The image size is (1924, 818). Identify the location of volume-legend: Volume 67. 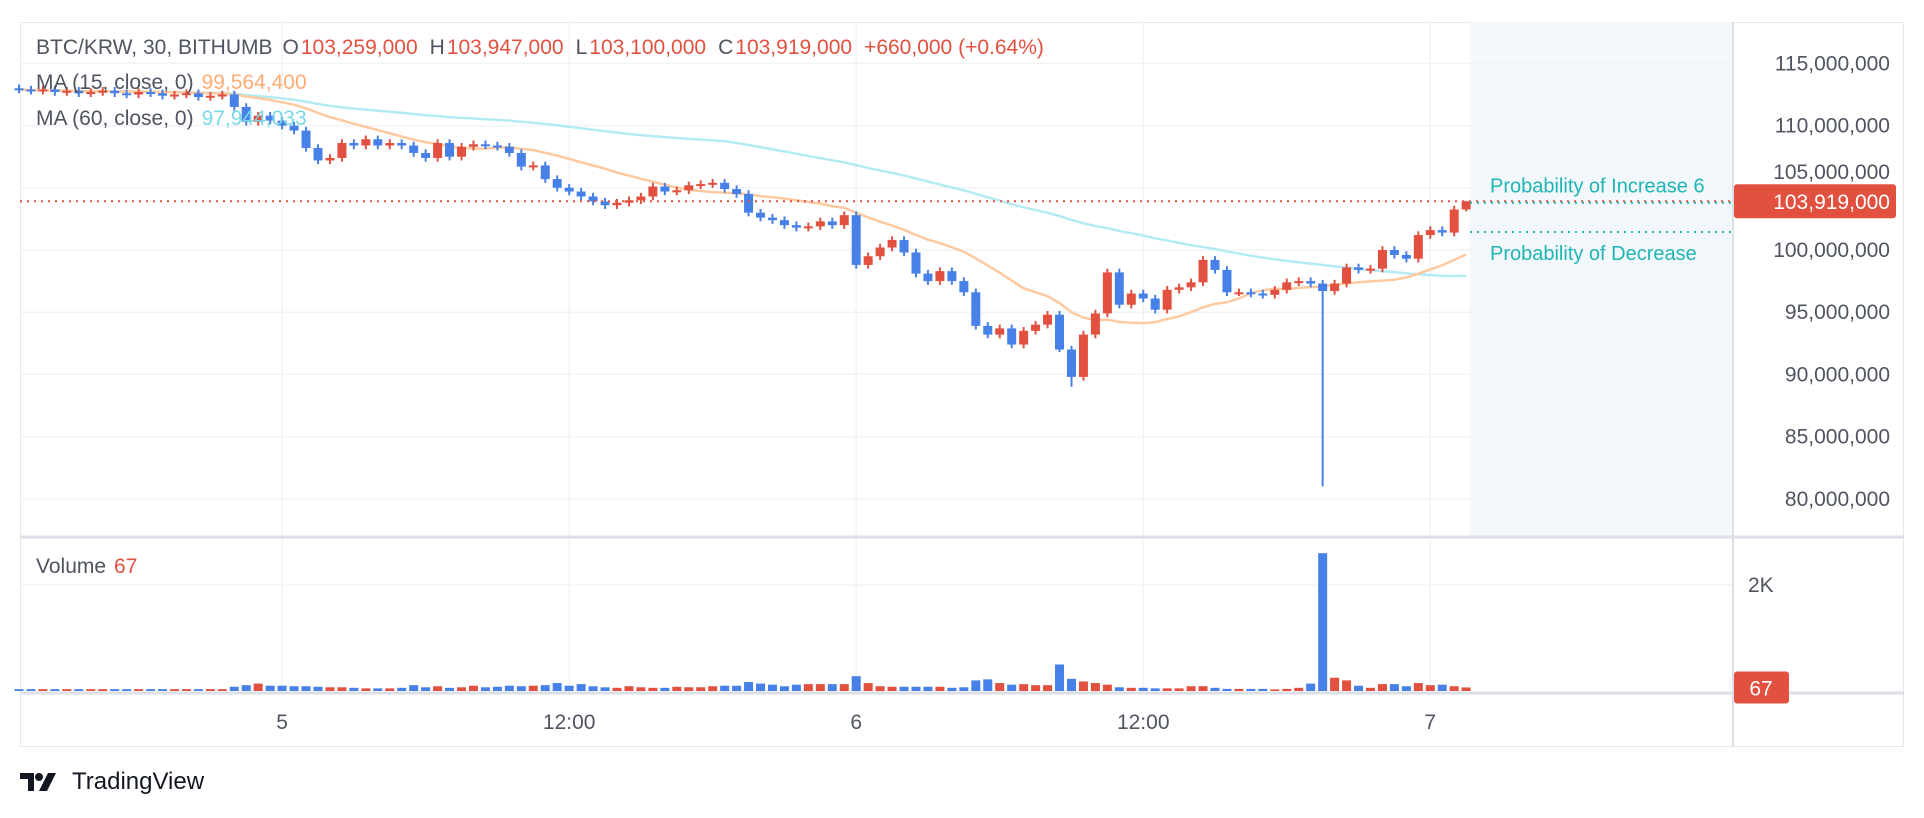
(86, 567).